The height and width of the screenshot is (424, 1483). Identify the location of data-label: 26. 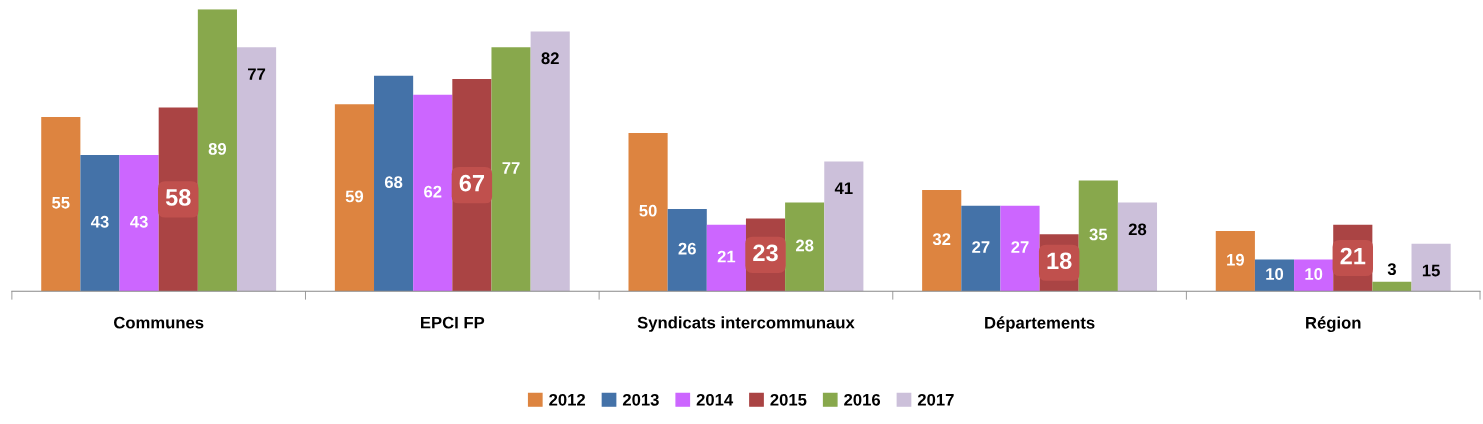
(687, 248).